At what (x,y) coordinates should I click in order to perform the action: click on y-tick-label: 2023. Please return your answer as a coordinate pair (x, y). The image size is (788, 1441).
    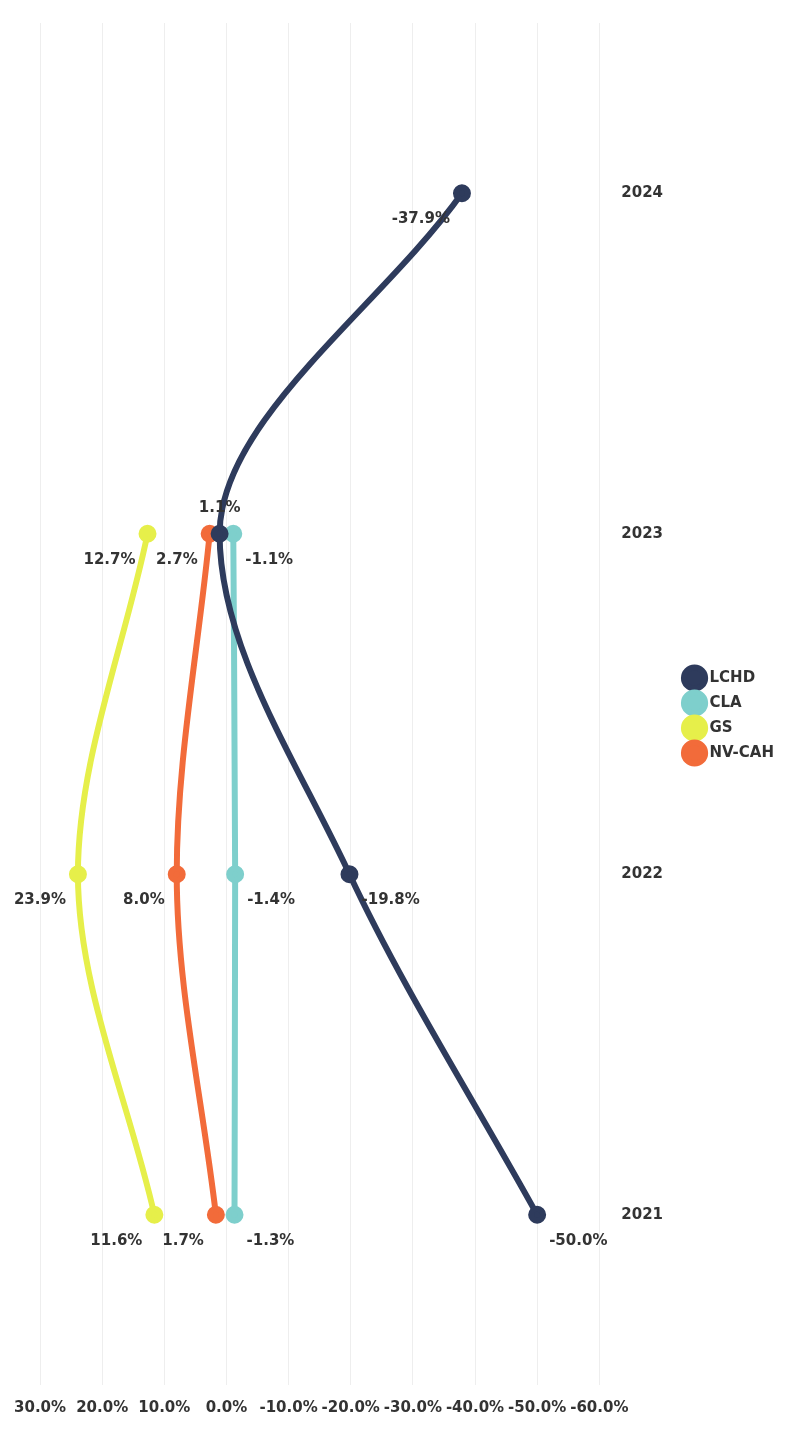
    Looking at the image, I should click on (642, 532).